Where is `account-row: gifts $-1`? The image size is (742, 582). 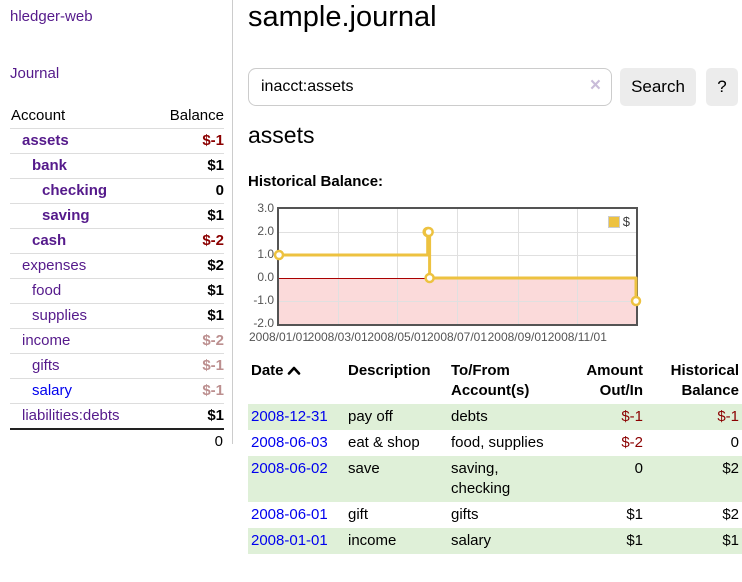 account-row: gifts $-1 is located at coordinates (117, 365).